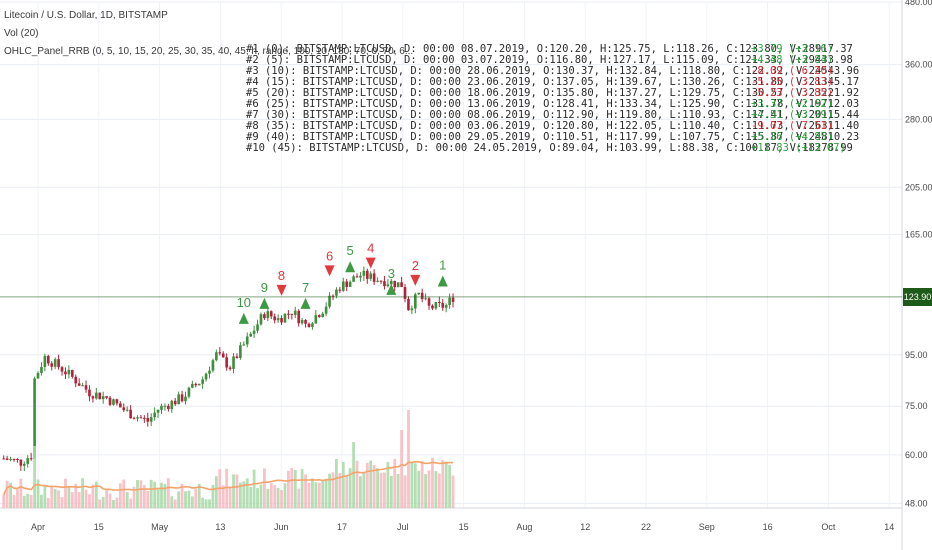 This screenshot has width=932, height=550. I want to click on panel-row-change: +11.83 (+13.07), so click(798, 148).